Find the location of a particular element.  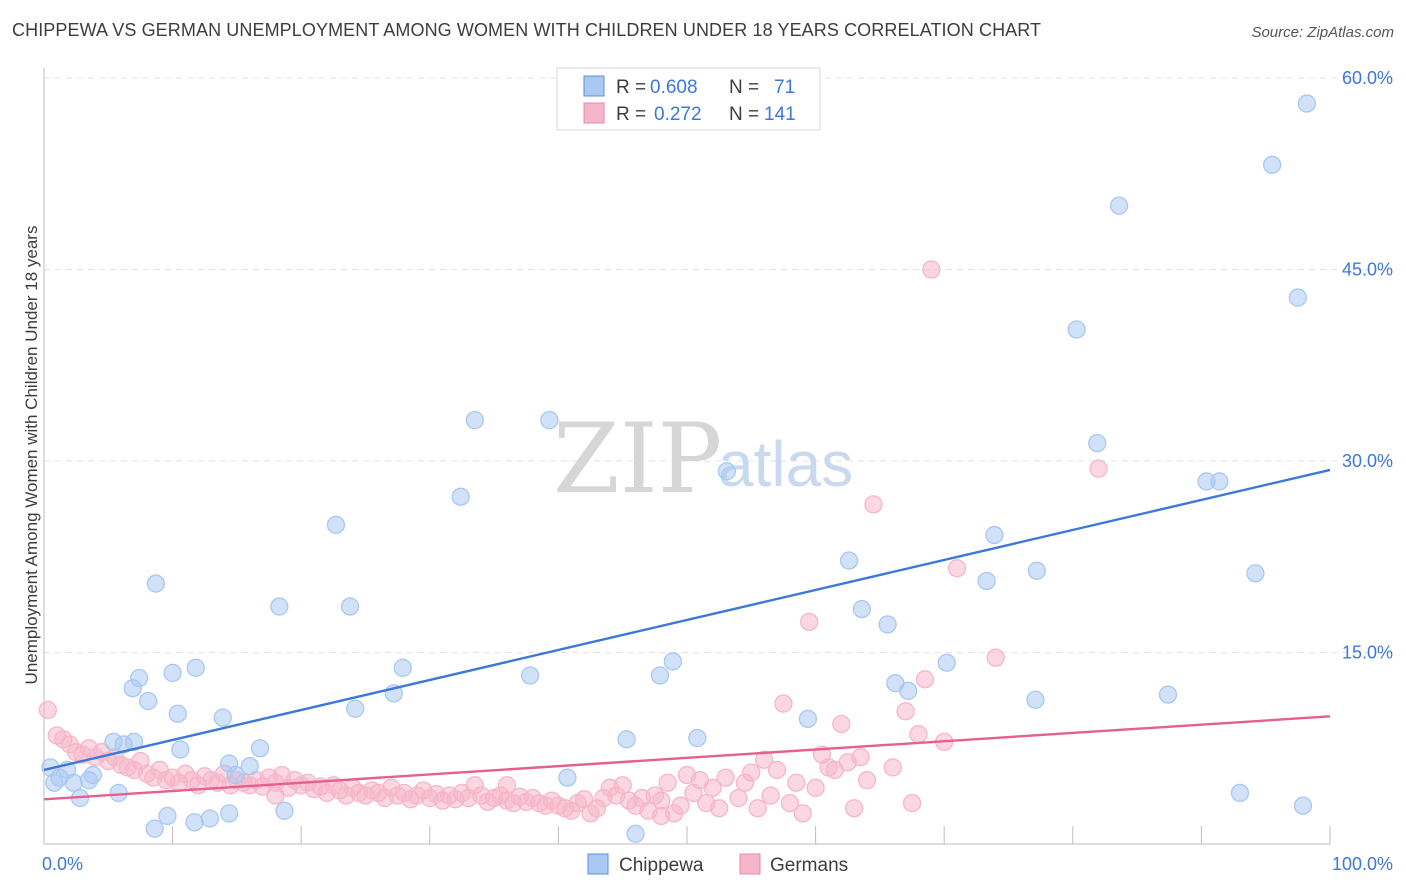

stats-n-label-1: N = is located at coordinates (744, 87).